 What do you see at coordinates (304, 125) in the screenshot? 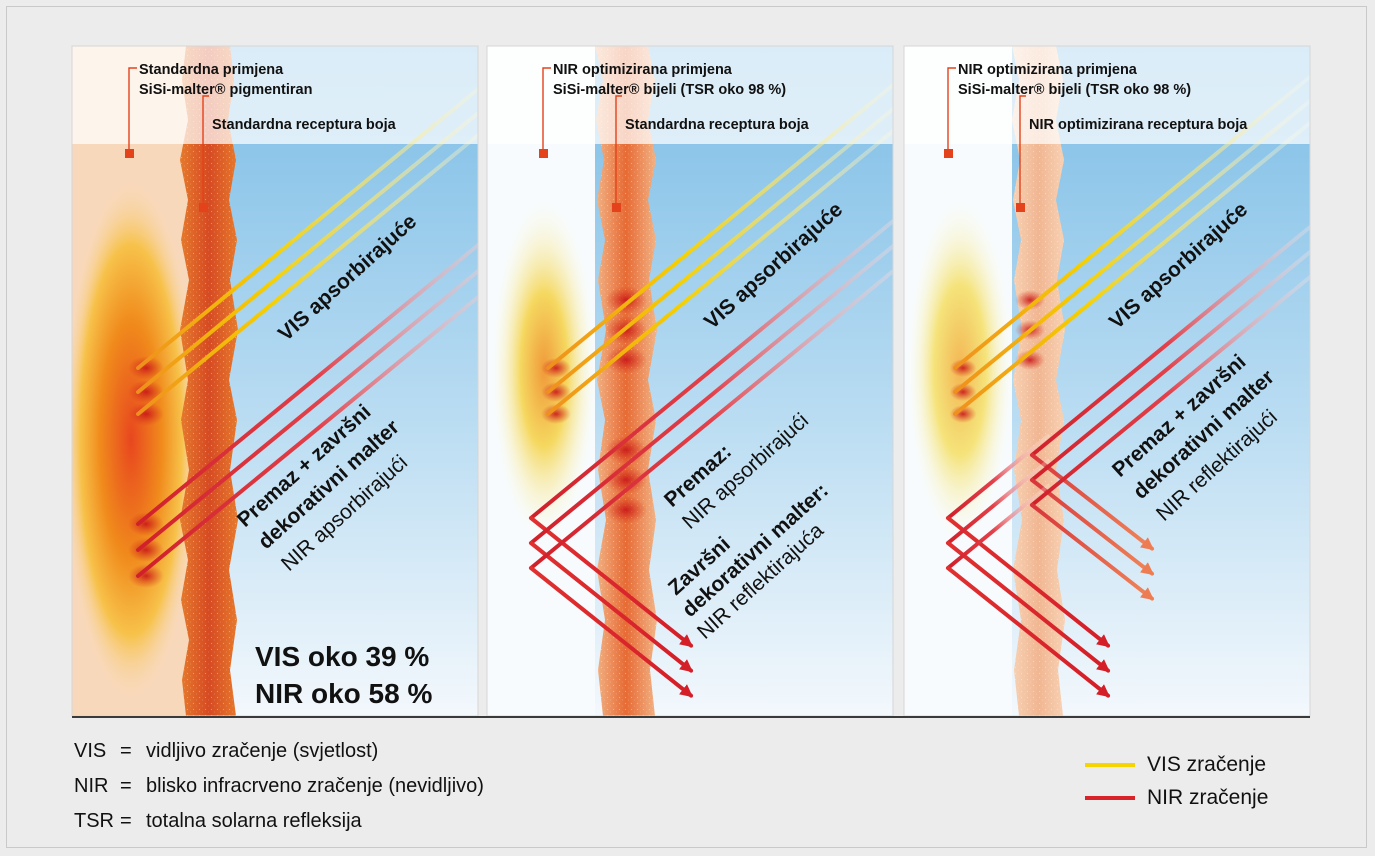
I see `p1-annotation-inner: Standardna receptura boja` at bounding box center [304, 125].